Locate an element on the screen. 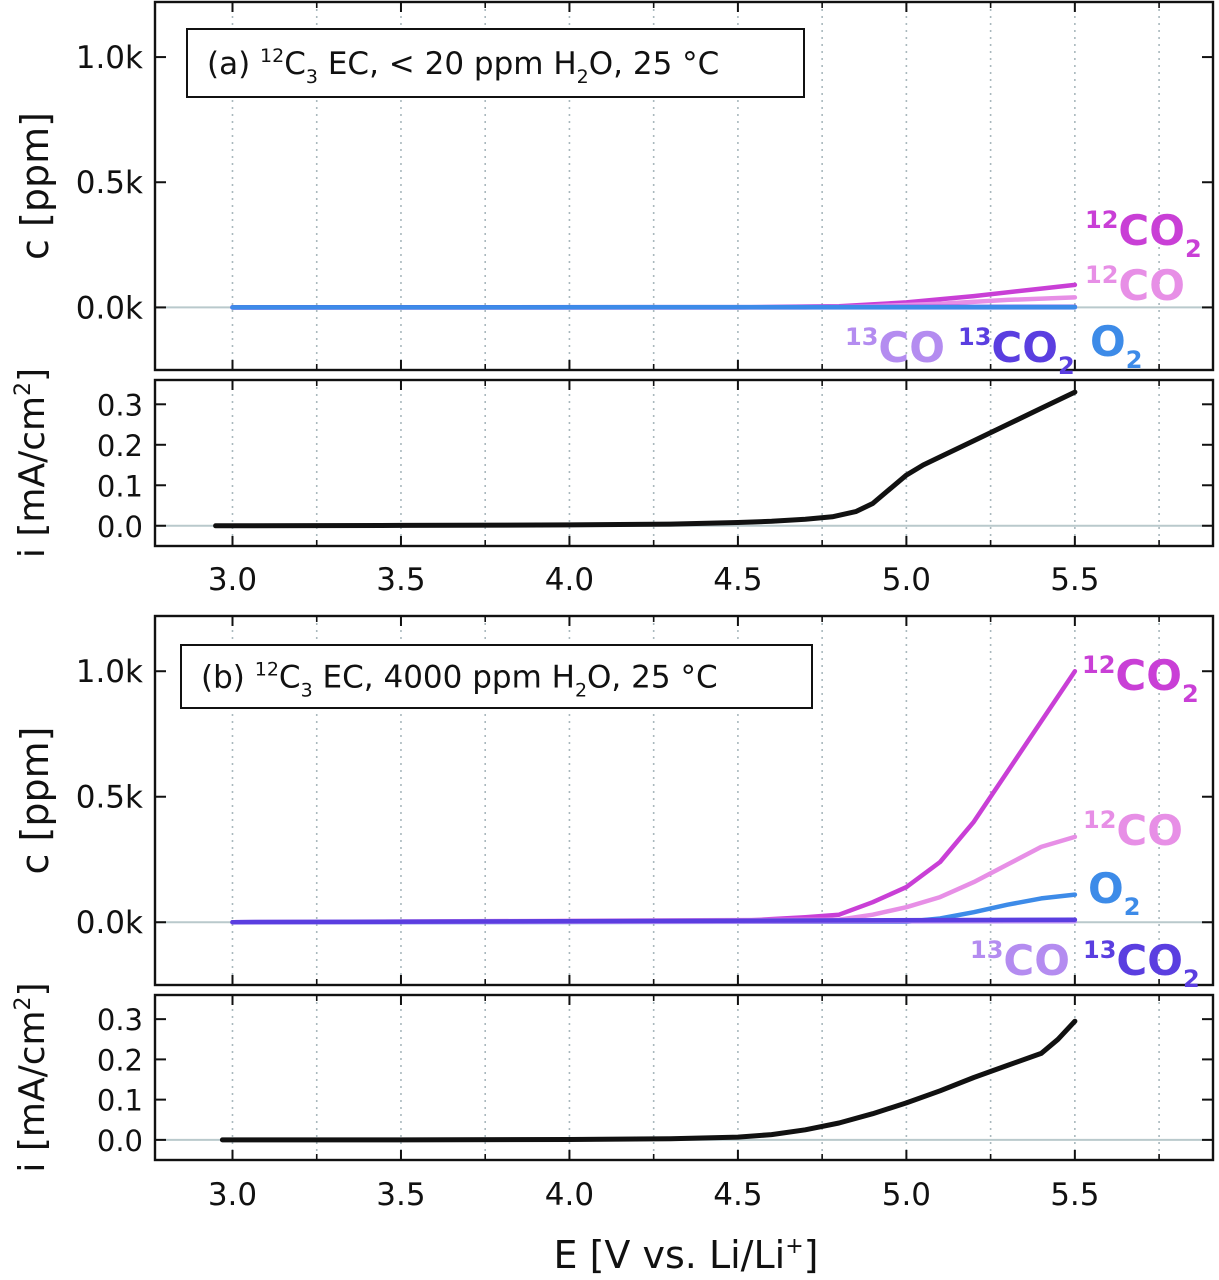 The image size is (1219, 1280). panel-a-current: 0.0 0.1 0.2 0.3 i [mA/cm2] is located at coordinates (613, 463).